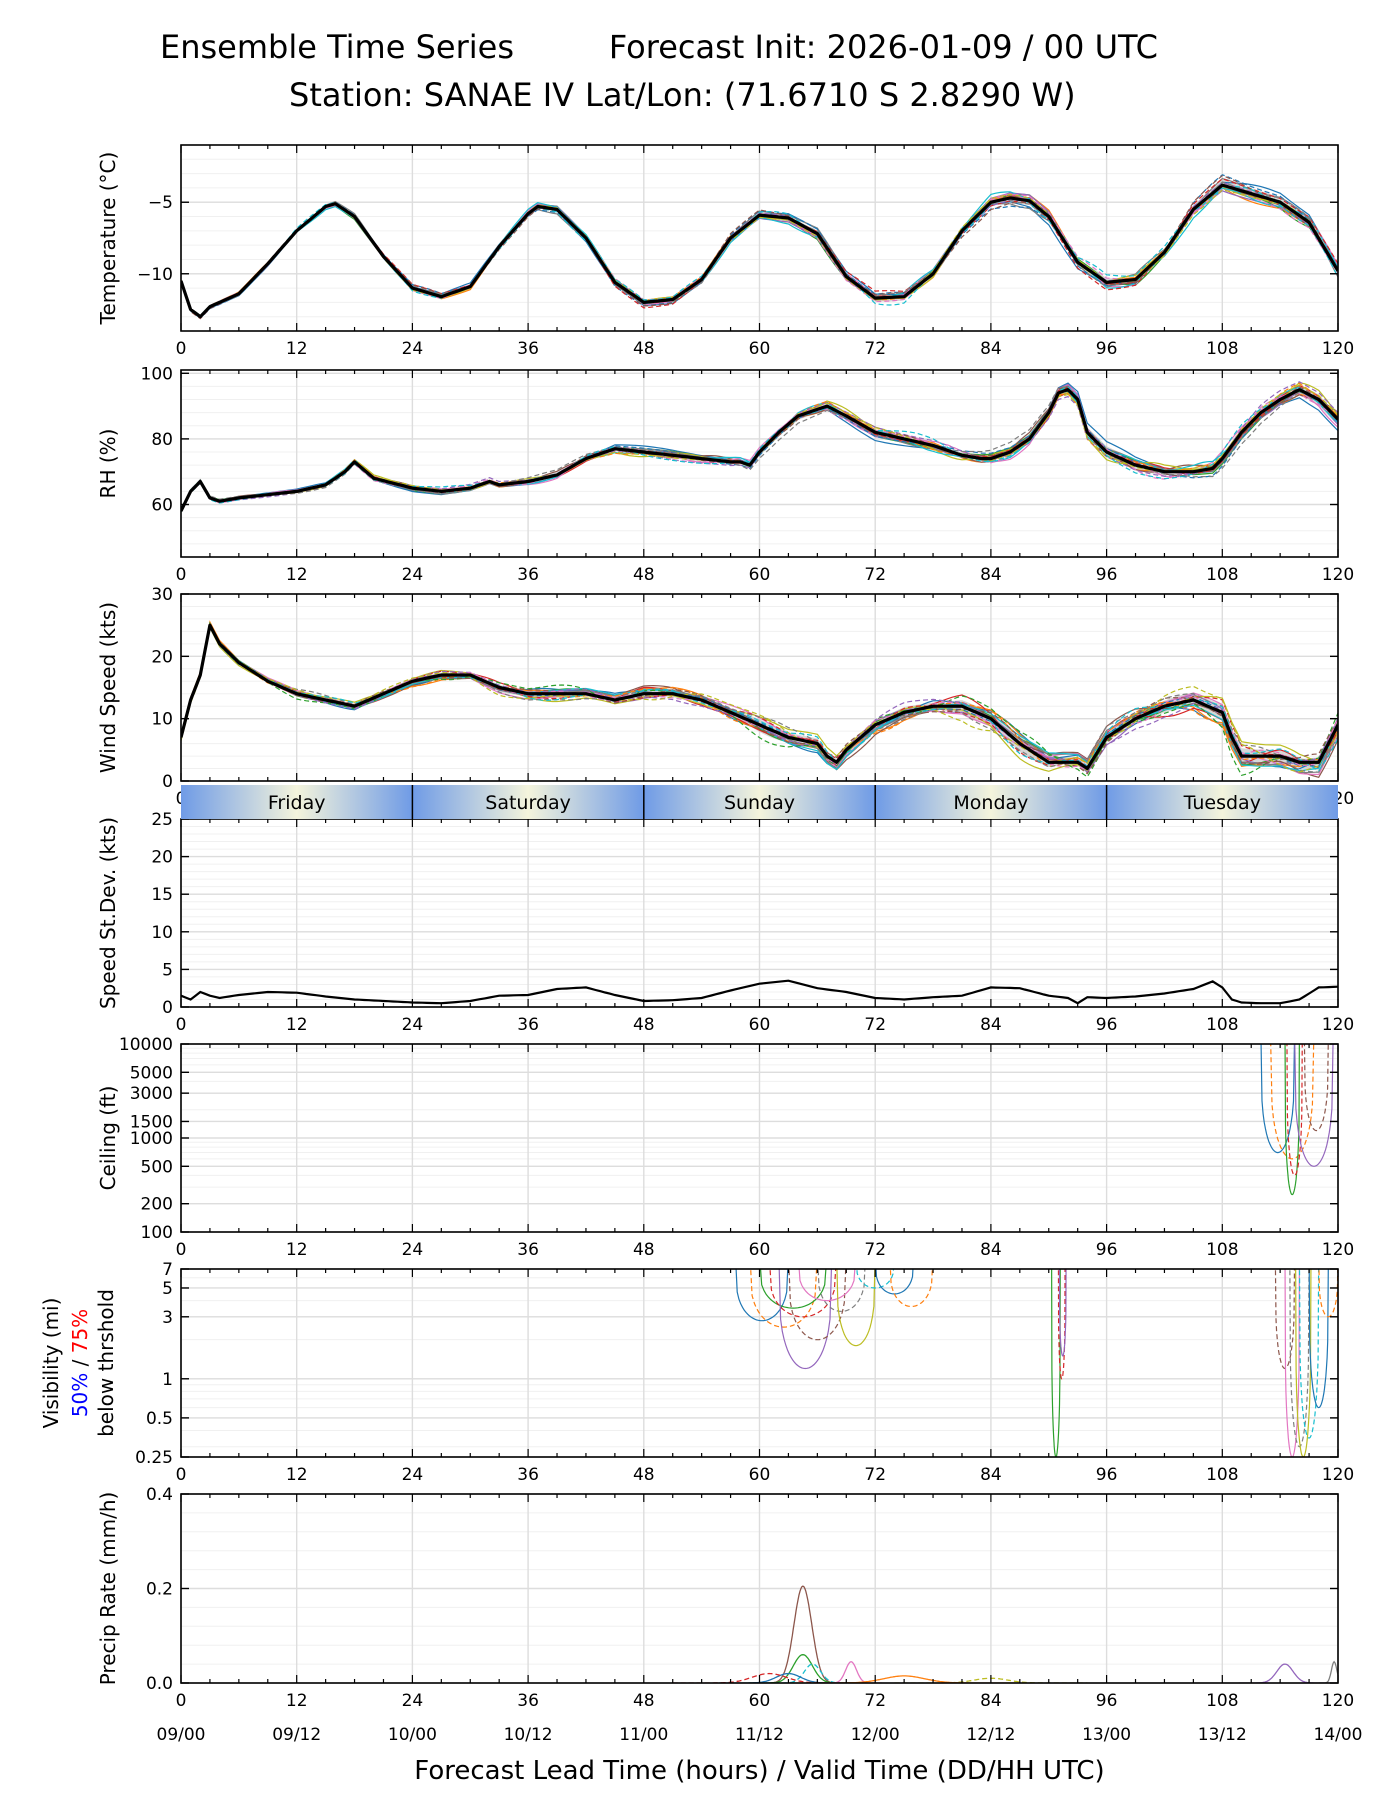 The width and height of the screenshot is (1400, 1800). What do you see at coordinates (181, 349) in the screenshot?
I see `temperature-xtick-label: 0` at bounding box center [181, 349].